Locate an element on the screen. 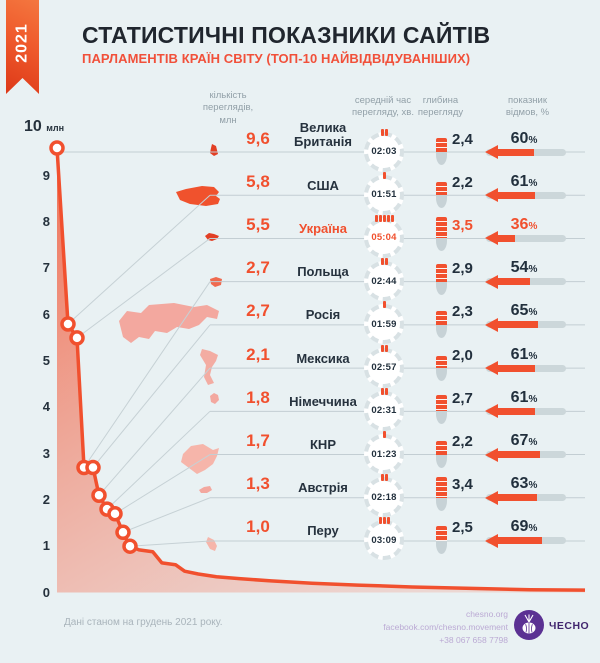 This screenshot has width=600, height=663. bounce-rate-value: 69% is located at coordinates (524, 527).